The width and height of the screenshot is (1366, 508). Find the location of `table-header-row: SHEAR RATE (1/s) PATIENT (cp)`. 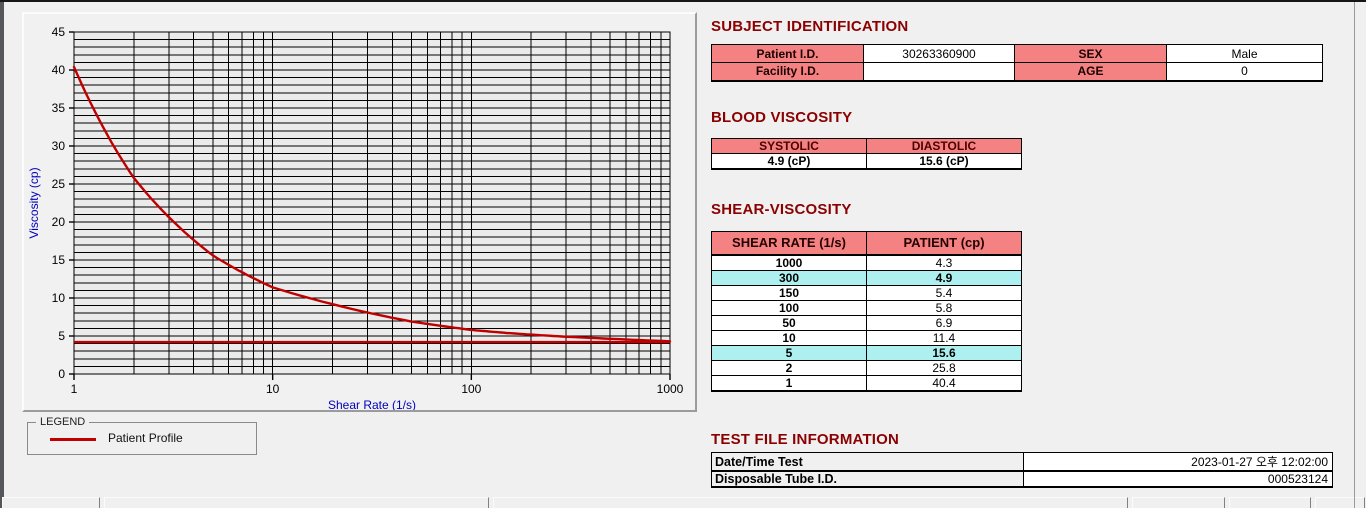

table-header-row: SHEAR RATE (1/s) PATIENT (cp) is located at coordinates (866, 243).